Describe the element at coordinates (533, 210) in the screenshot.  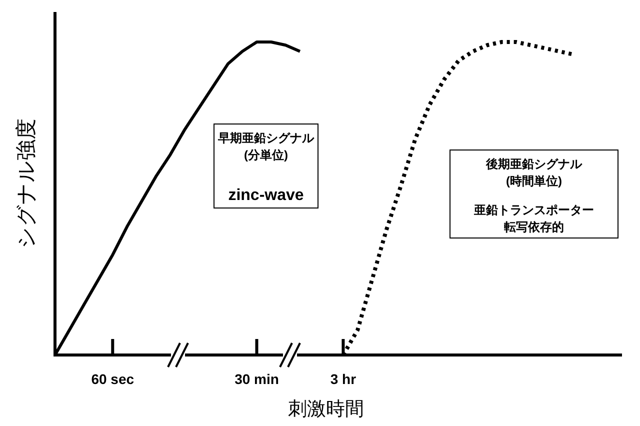
I see `annotation: 亜鉛トランスポーター` at that location.